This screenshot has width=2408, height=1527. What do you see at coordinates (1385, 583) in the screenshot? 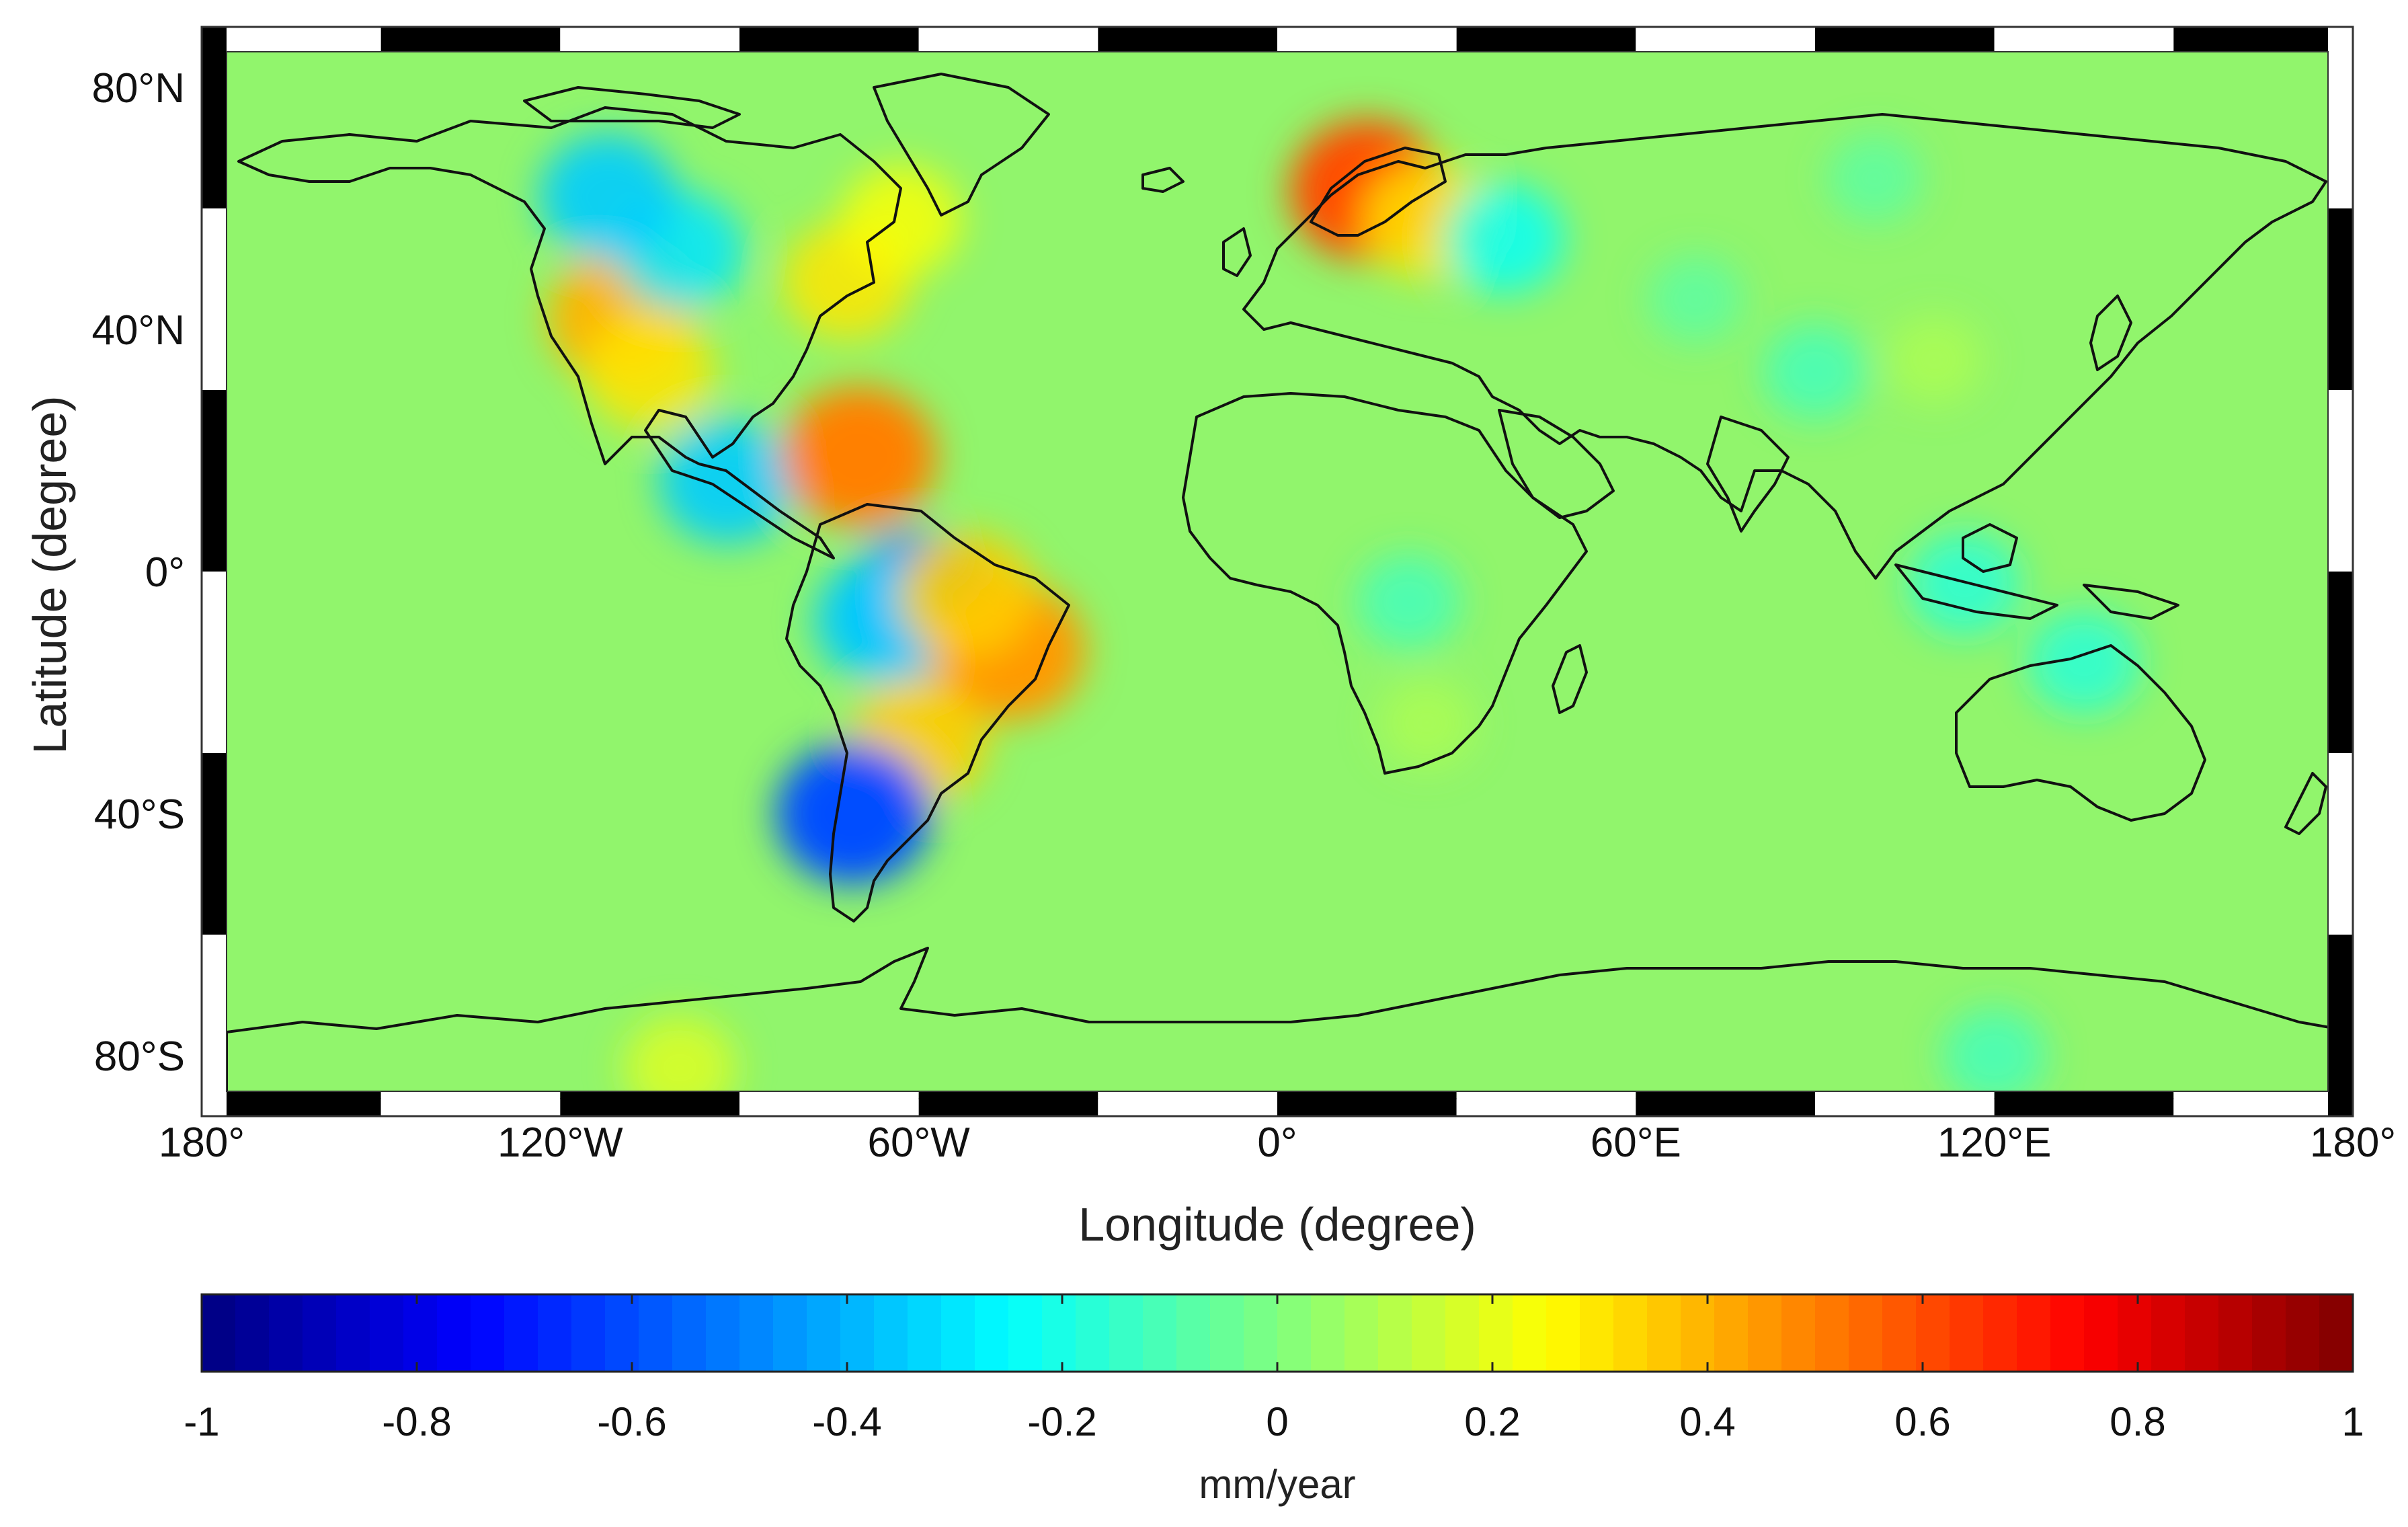
I see `coast-africa` at bounding box center [1385, 583].